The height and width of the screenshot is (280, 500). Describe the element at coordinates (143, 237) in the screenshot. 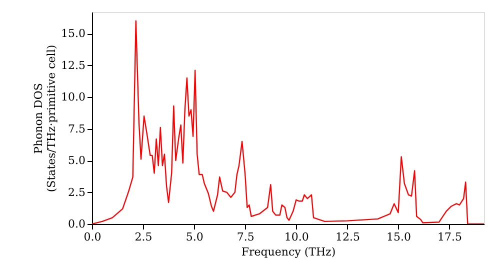

I see `x-tick-label: 2.5` at that location.